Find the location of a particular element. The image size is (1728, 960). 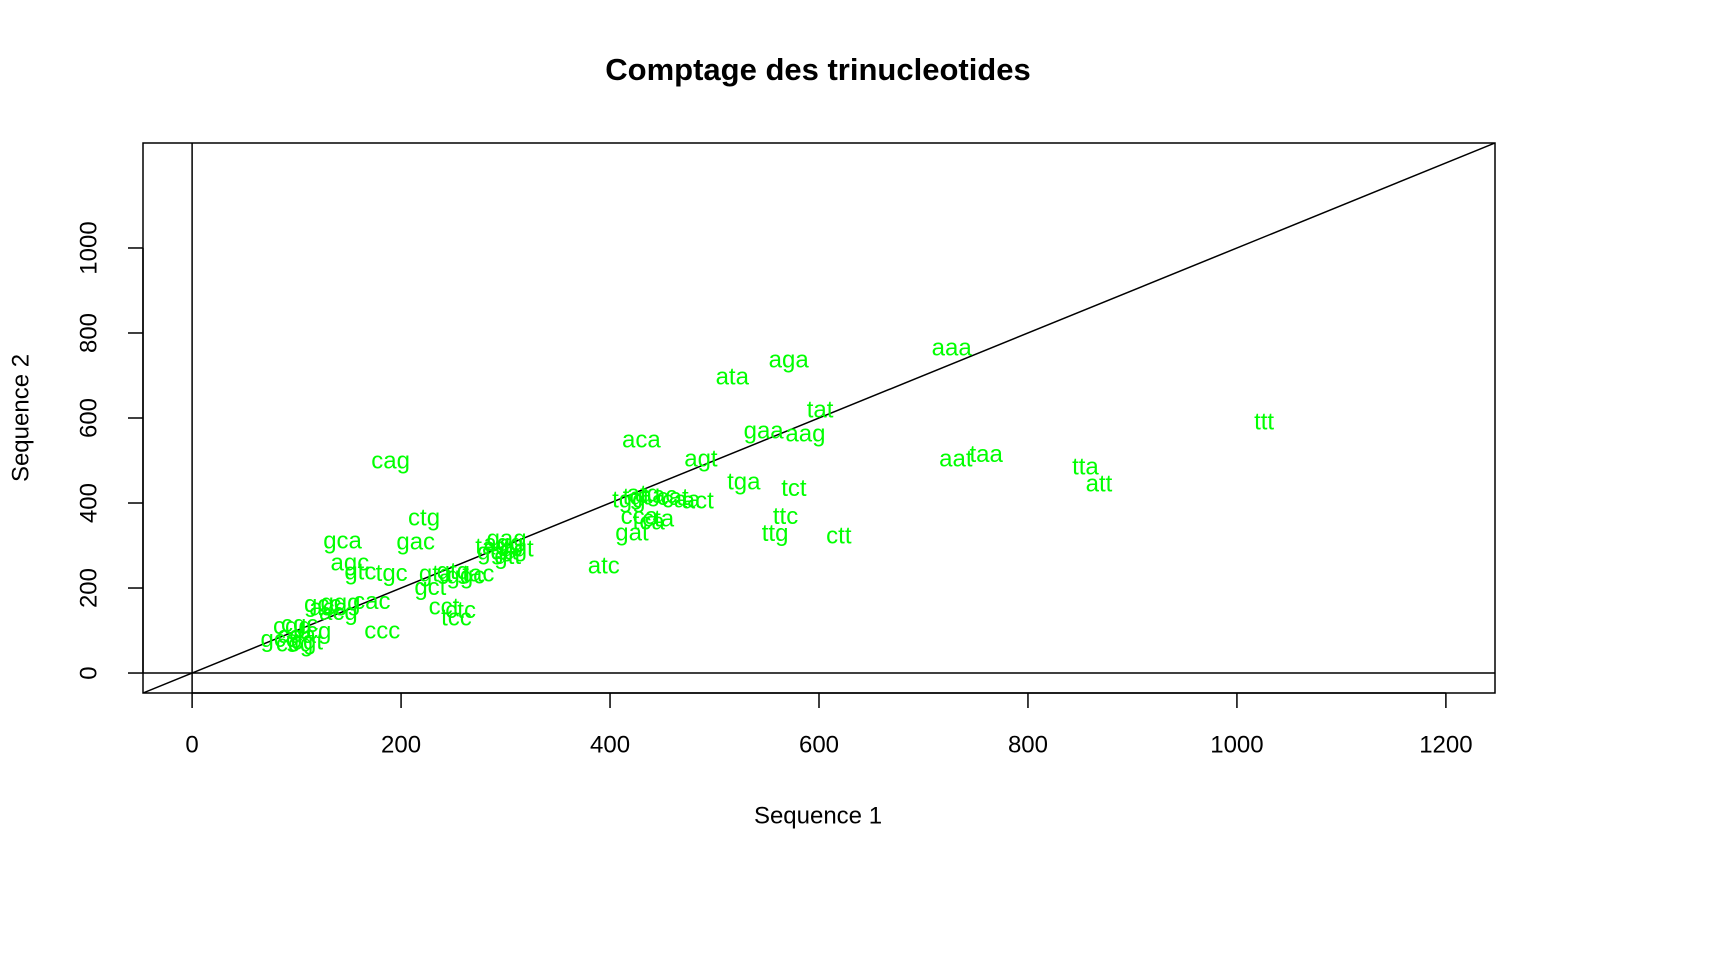

x-tick-label: 800 is located at coordinates (1028, 744).